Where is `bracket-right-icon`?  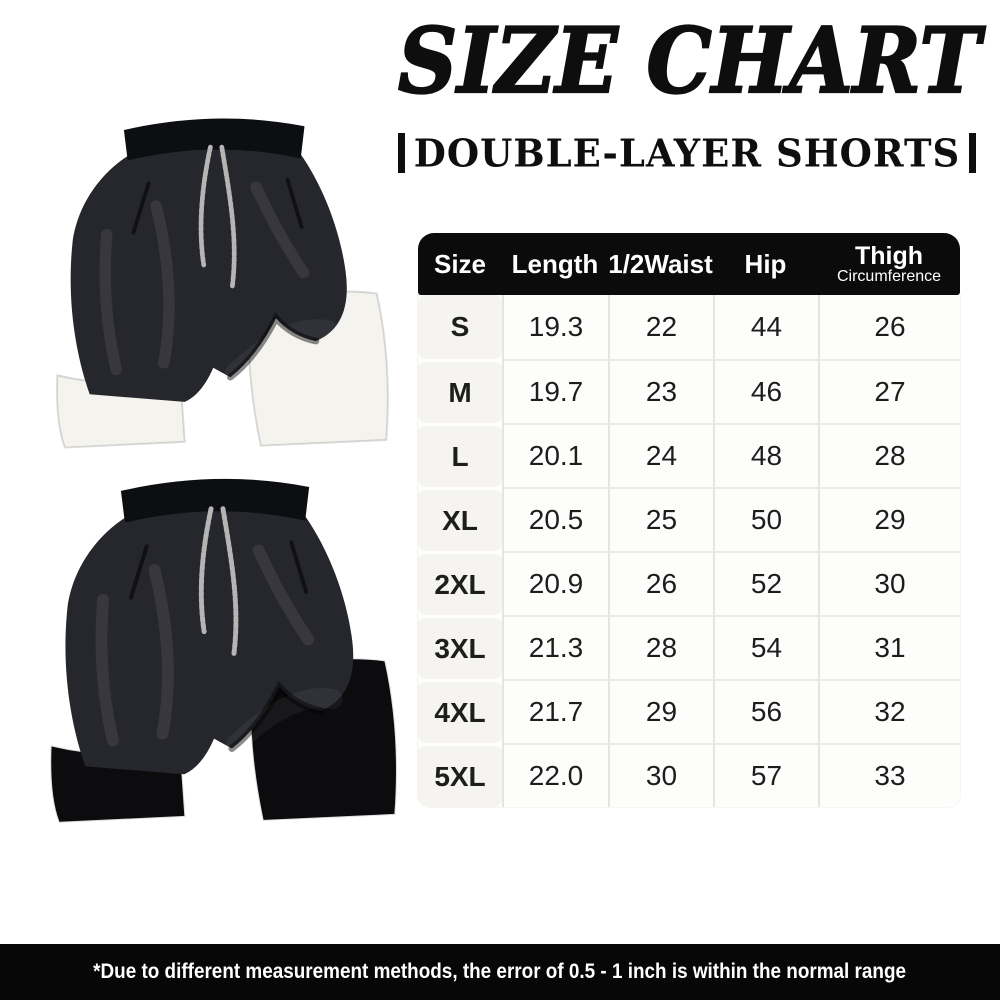 bracket-right-icon is located at coordinates (973, 153).